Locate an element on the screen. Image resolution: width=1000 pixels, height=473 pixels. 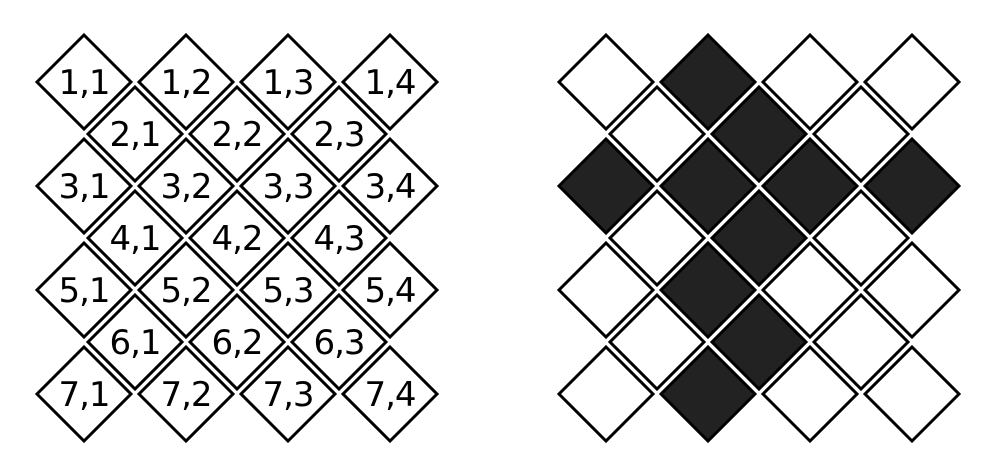
cell-label: 3,2 is located at coordinates (185, 187).